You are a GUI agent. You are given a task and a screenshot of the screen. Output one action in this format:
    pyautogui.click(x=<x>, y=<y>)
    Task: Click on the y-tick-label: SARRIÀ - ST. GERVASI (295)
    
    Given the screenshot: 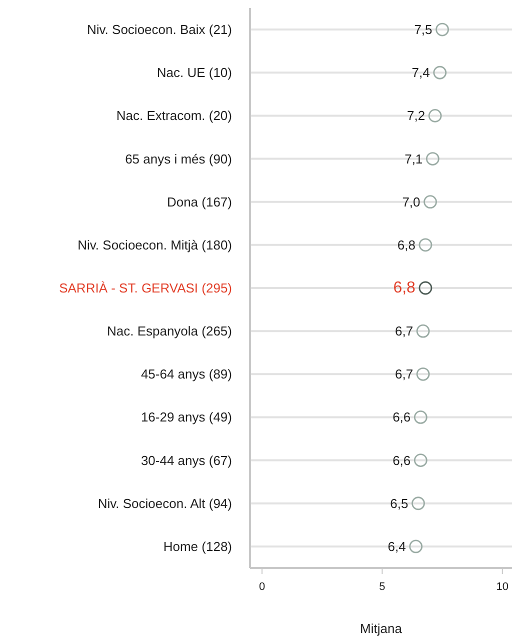 What is the action you would take?
    pyautogui.click(x=145, y=288)
    